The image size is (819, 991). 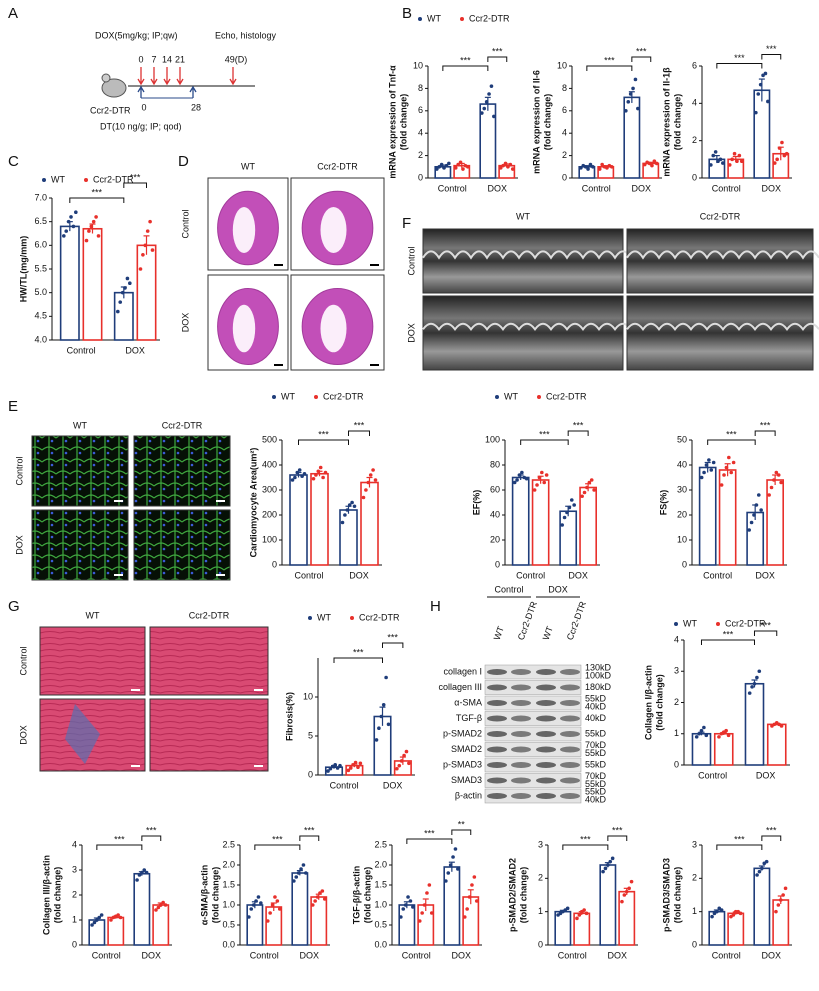 I want to click on legend-label: Ccr2-DTR, so click(x=113, y=179).